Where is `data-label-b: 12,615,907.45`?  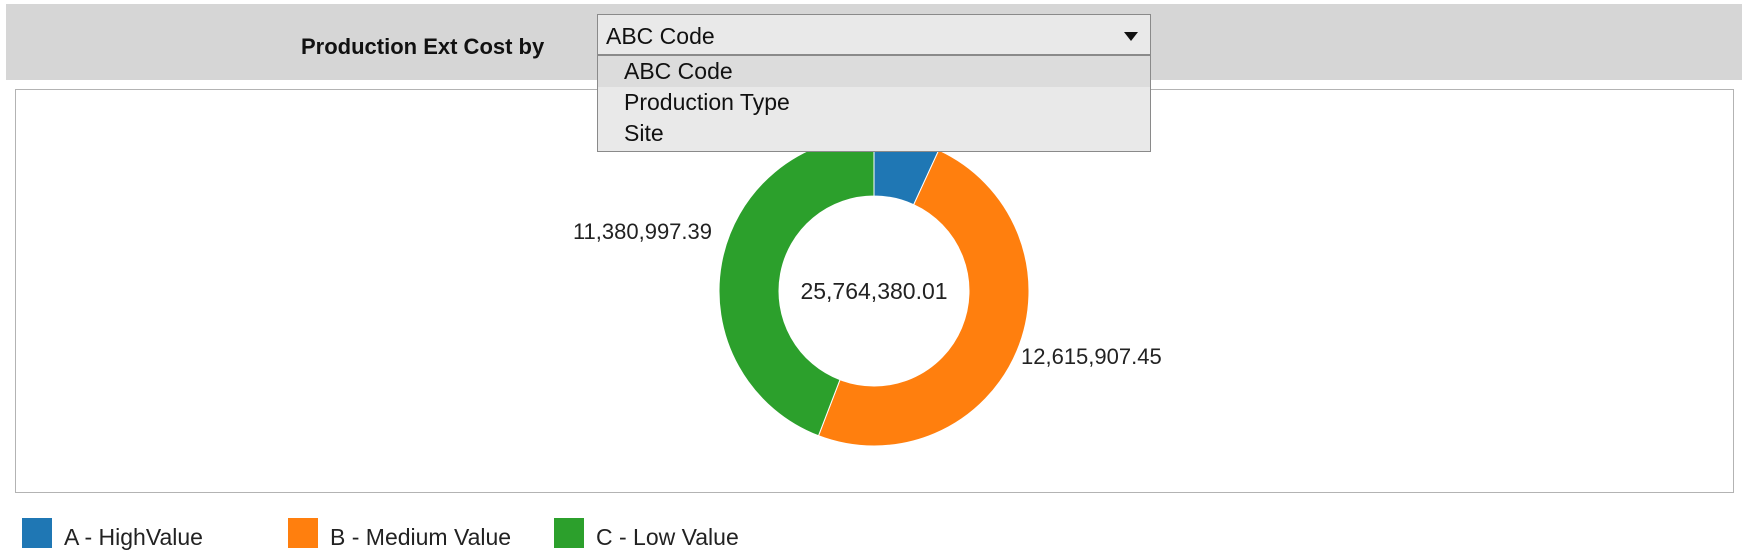
data-label-b: 12,615,907.45 is located at coordinates (1091, 356).